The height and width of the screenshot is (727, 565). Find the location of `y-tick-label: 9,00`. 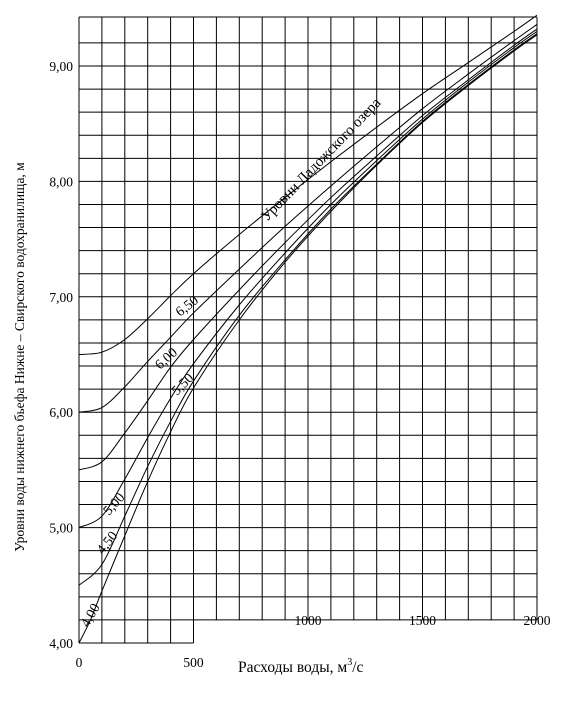

y-tick-label: 9,00 is located at coordinates (61, 66).